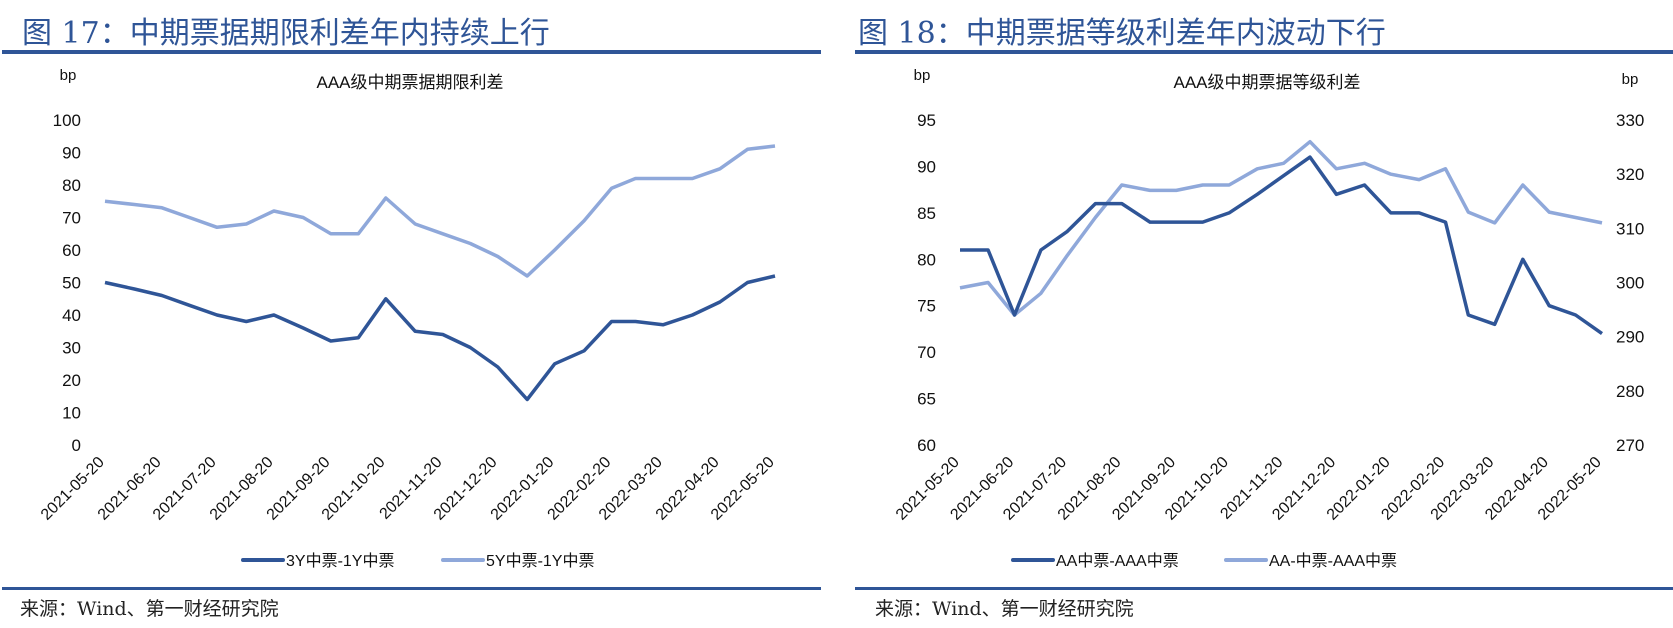 The image size is (1673, 628). Describe the element at coordinates (1630, 228) in the screenshot. I see `y-tick-label-right: 310` at that location.